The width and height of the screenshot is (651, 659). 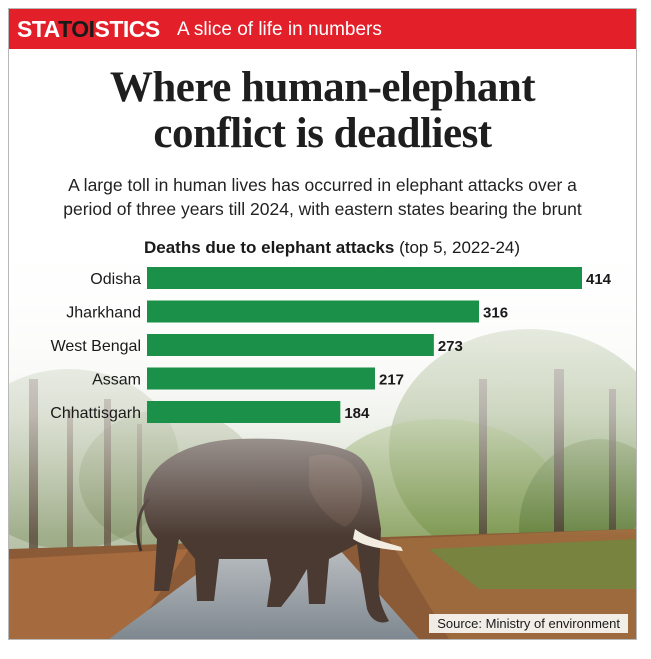 I want to click on bar-value-label: 273, so click(x=450, y=346).